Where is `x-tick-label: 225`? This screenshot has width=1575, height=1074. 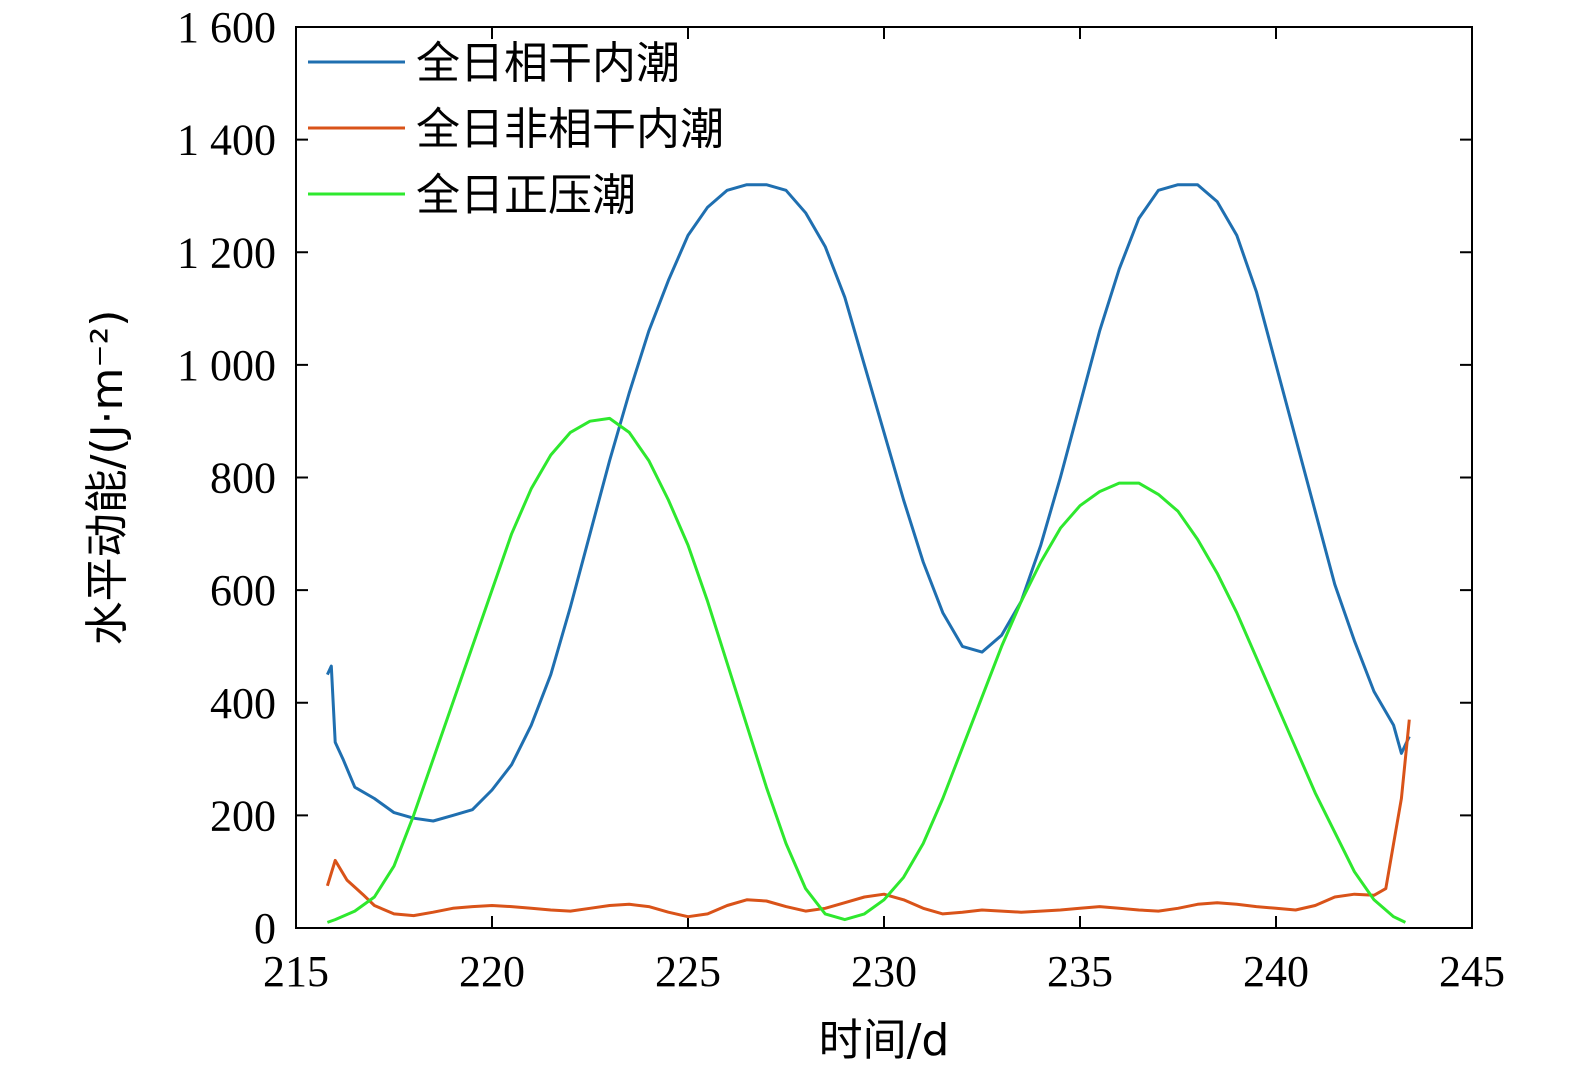 x-tick-label: 225 is located at coordinates (688, 971).